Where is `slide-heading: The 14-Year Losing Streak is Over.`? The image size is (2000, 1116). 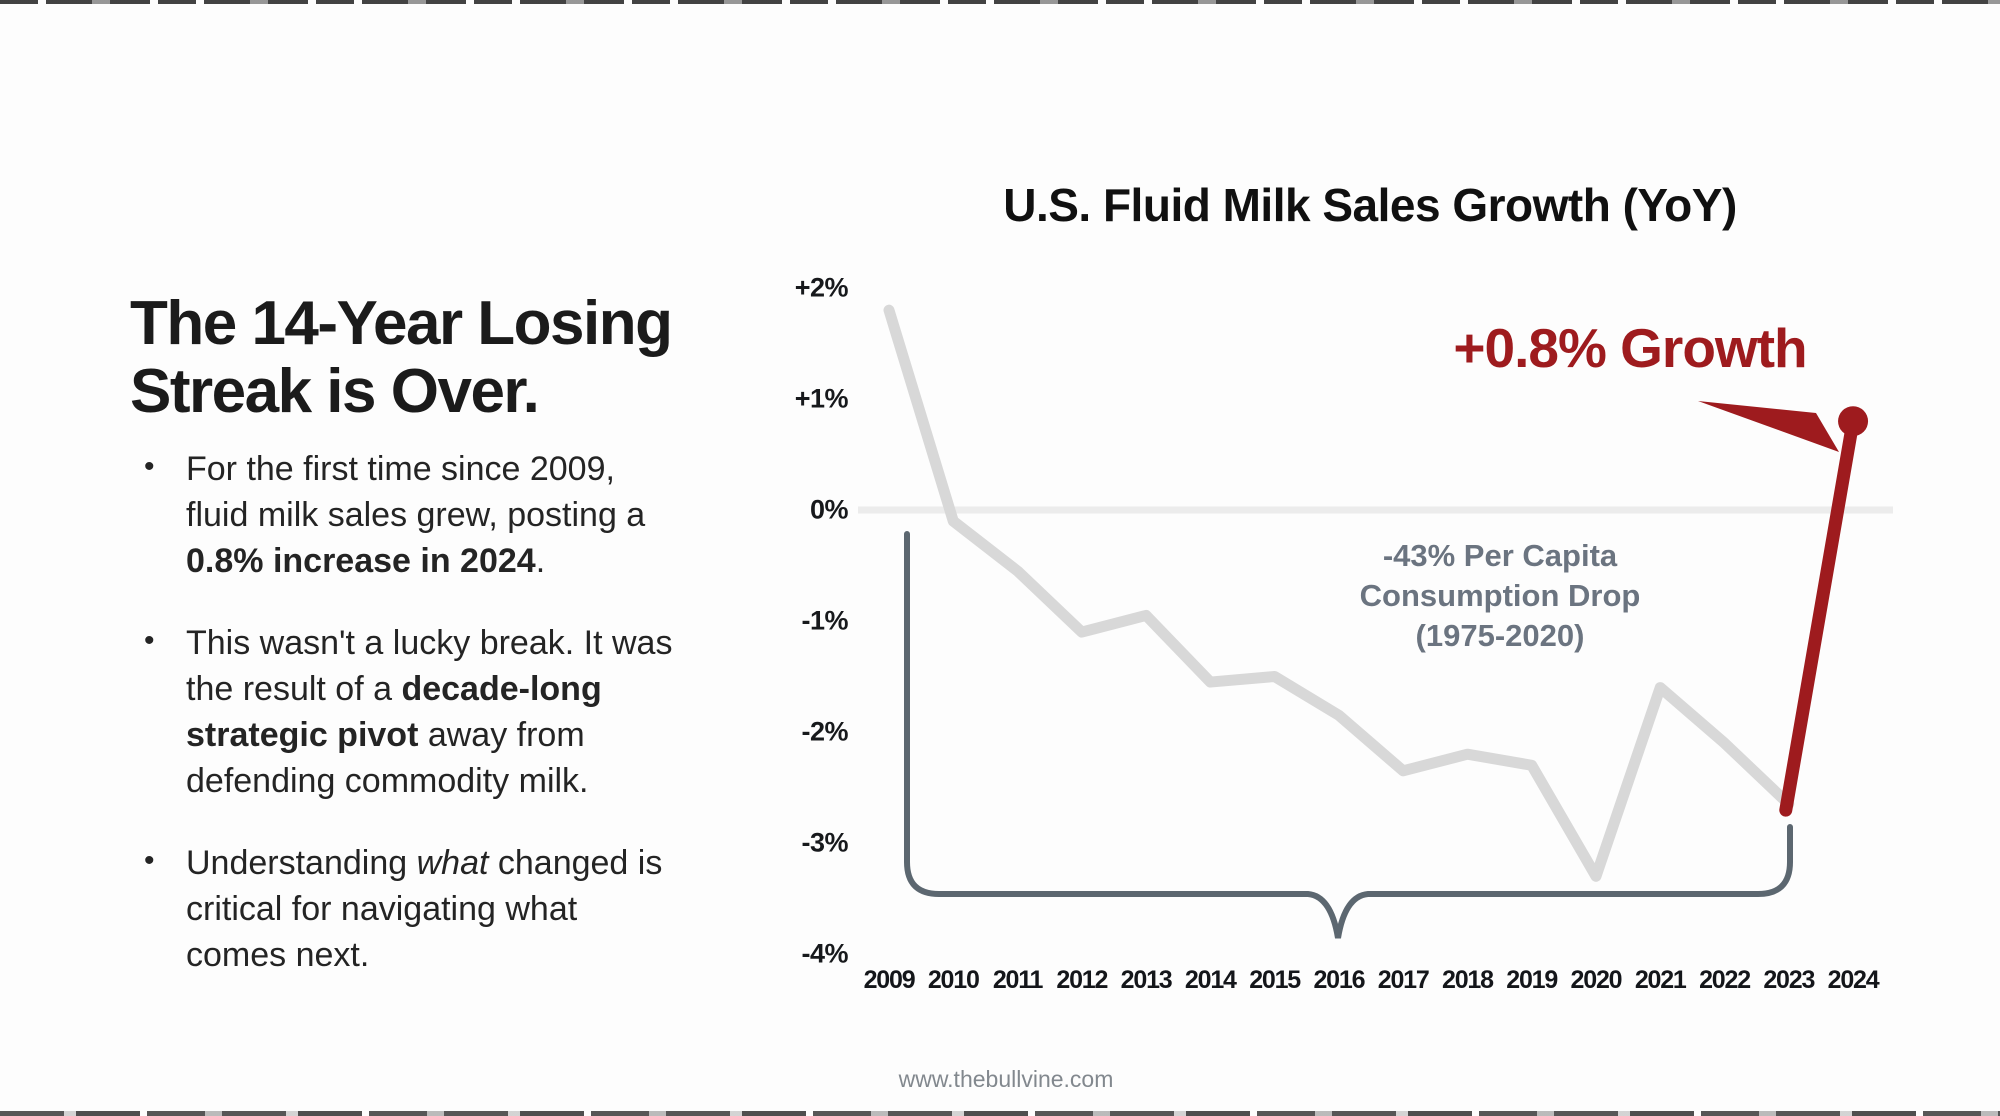
slide-heading: The 14-Year Losing Streak is Over. is located at coordinates (460, 357).